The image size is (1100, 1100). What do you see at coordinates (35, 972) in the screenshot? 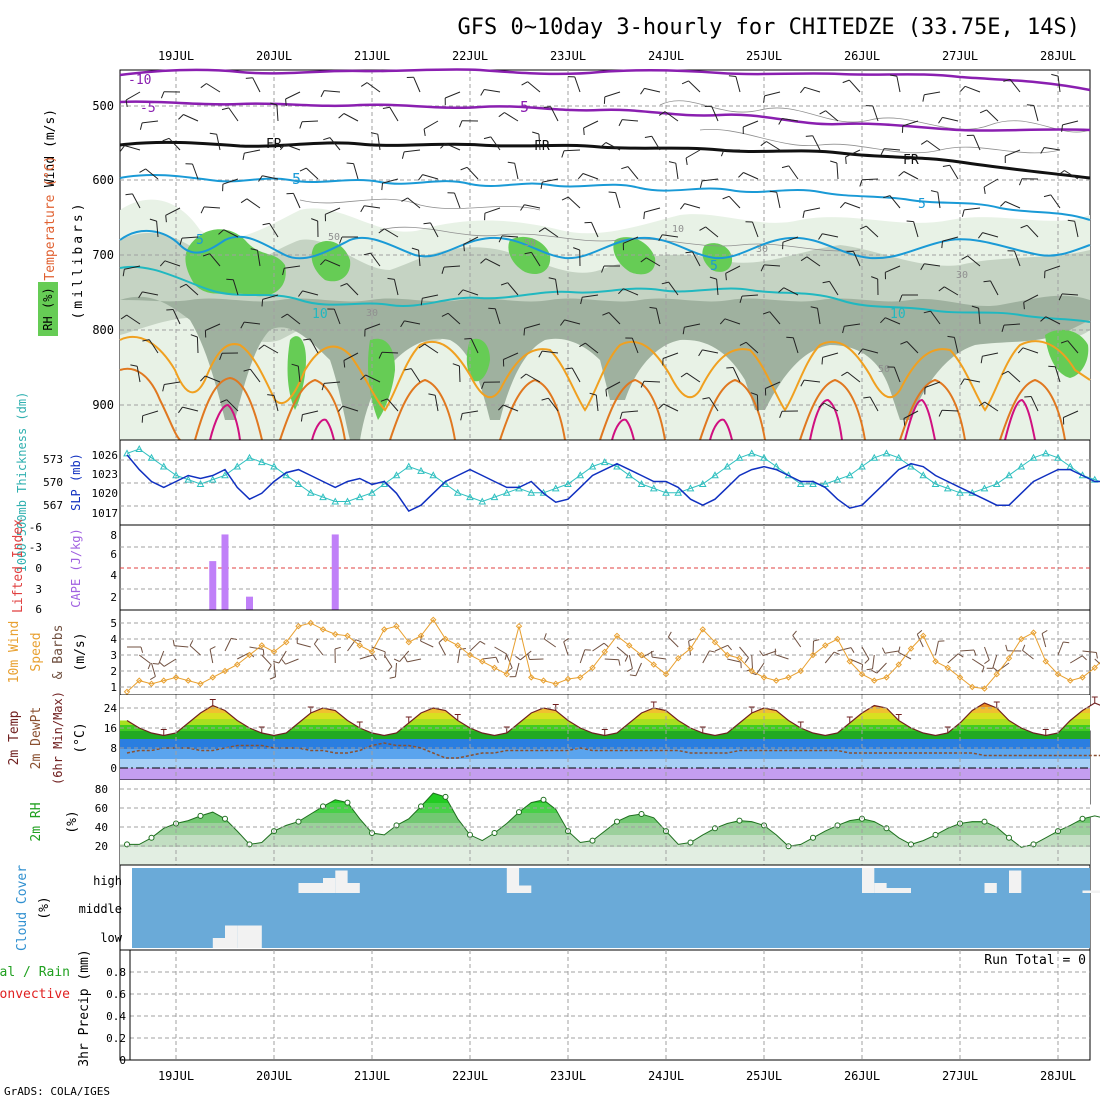
I see `ylabel-total-rain: Total / Rain` at bounding box center [35, 972].